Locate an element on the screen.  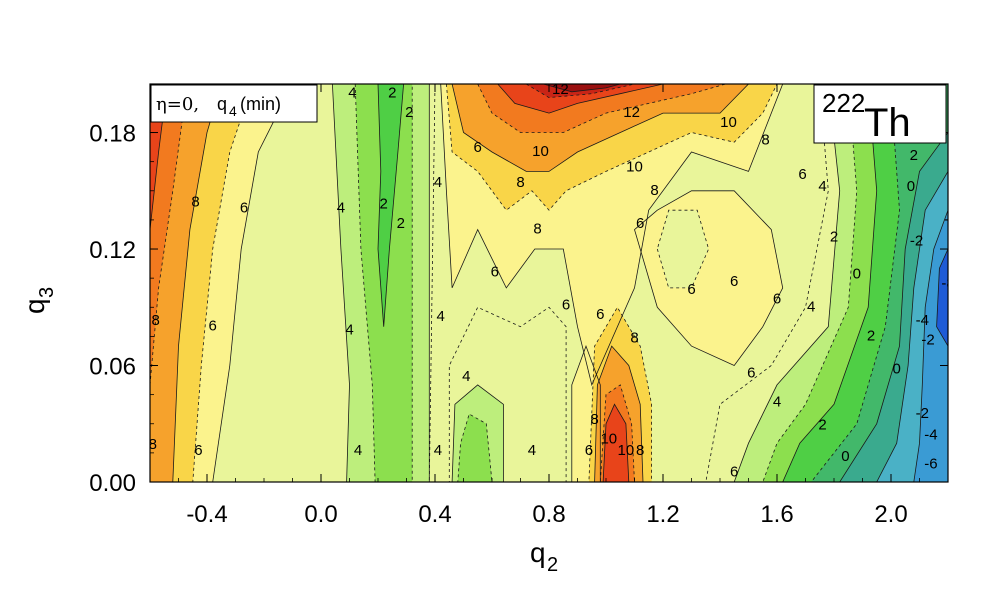
x-tick-label: -0.4 is located at coordinates (206, 514).